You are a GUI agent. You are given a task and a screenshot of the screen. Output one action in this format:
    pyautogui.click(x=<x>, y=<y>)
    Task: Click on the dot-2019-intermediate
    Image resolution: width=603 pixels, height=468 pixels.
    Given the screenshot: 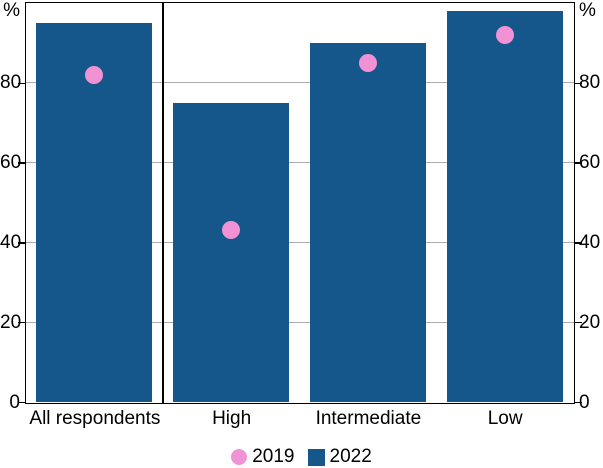 What is the action you would take?
    pyautogui.click(x=367, y=62)
    